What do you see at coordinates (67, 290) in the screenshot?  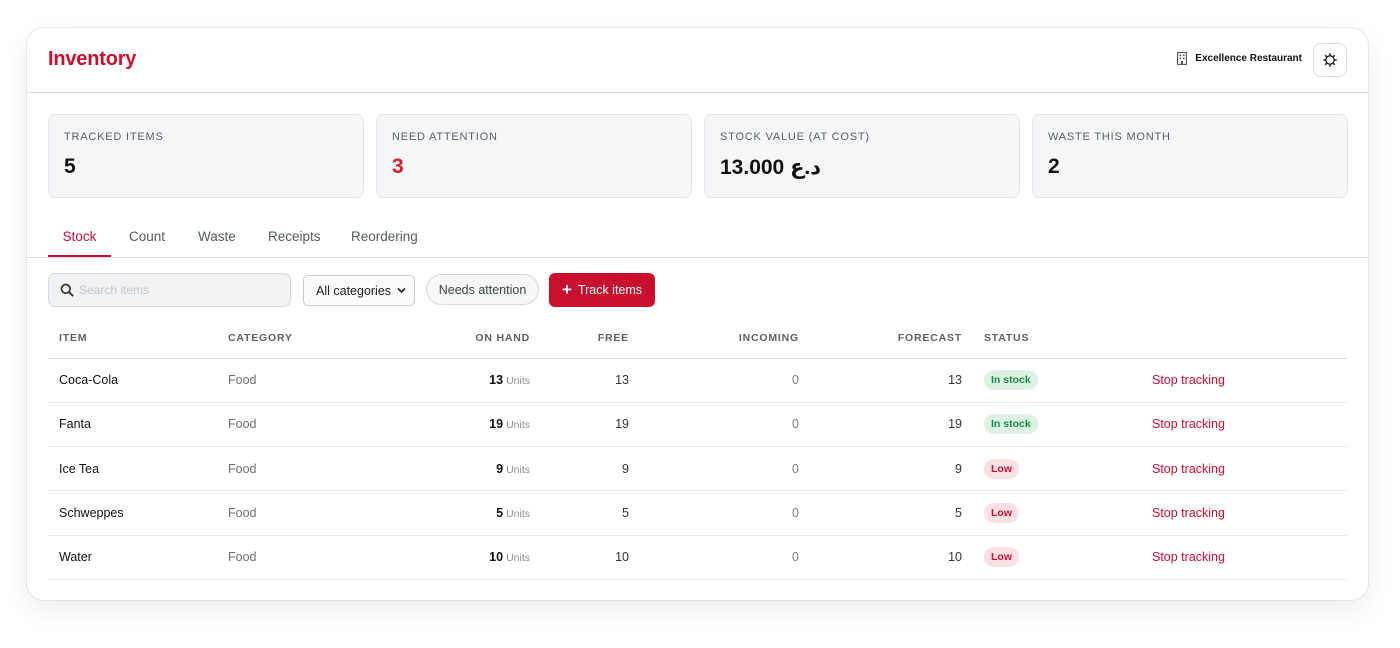 I see `search-icon` at bounding box center [67, 290].